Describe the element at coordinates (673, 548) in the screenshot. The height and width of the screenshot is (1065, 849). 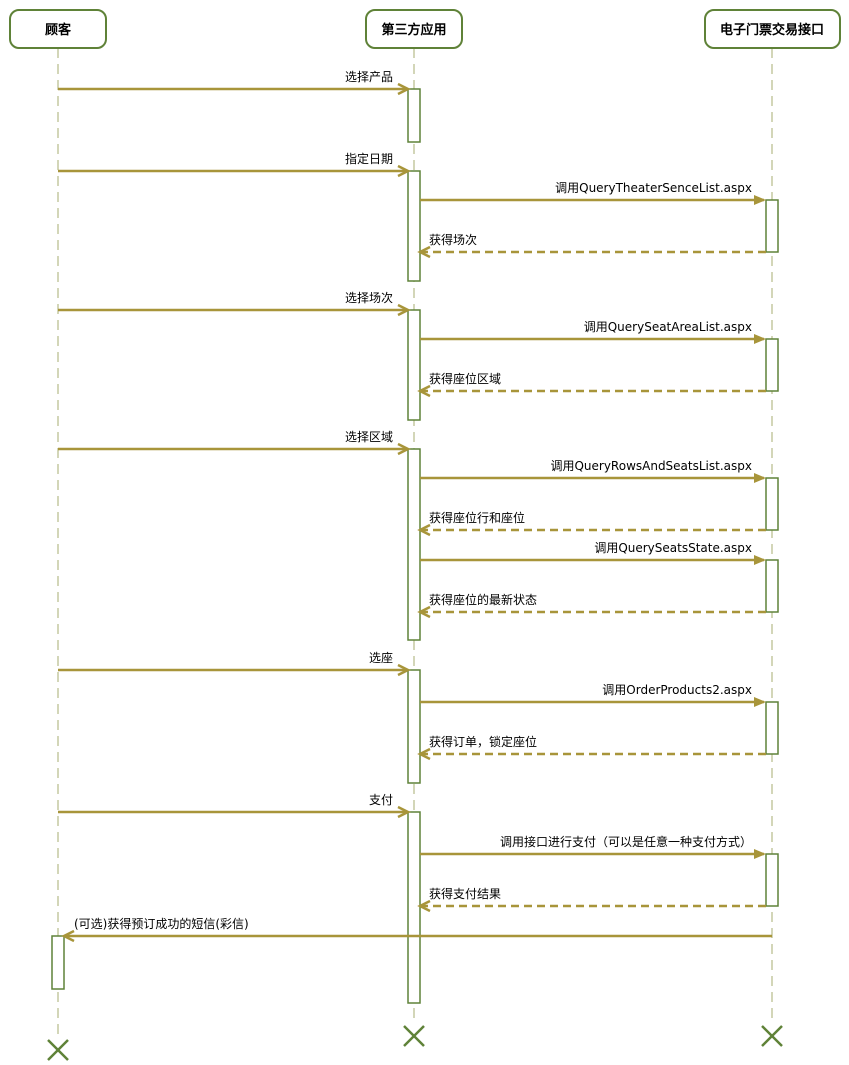
I see `message-label: 调用QuerySeatsState.aspx` at that location.